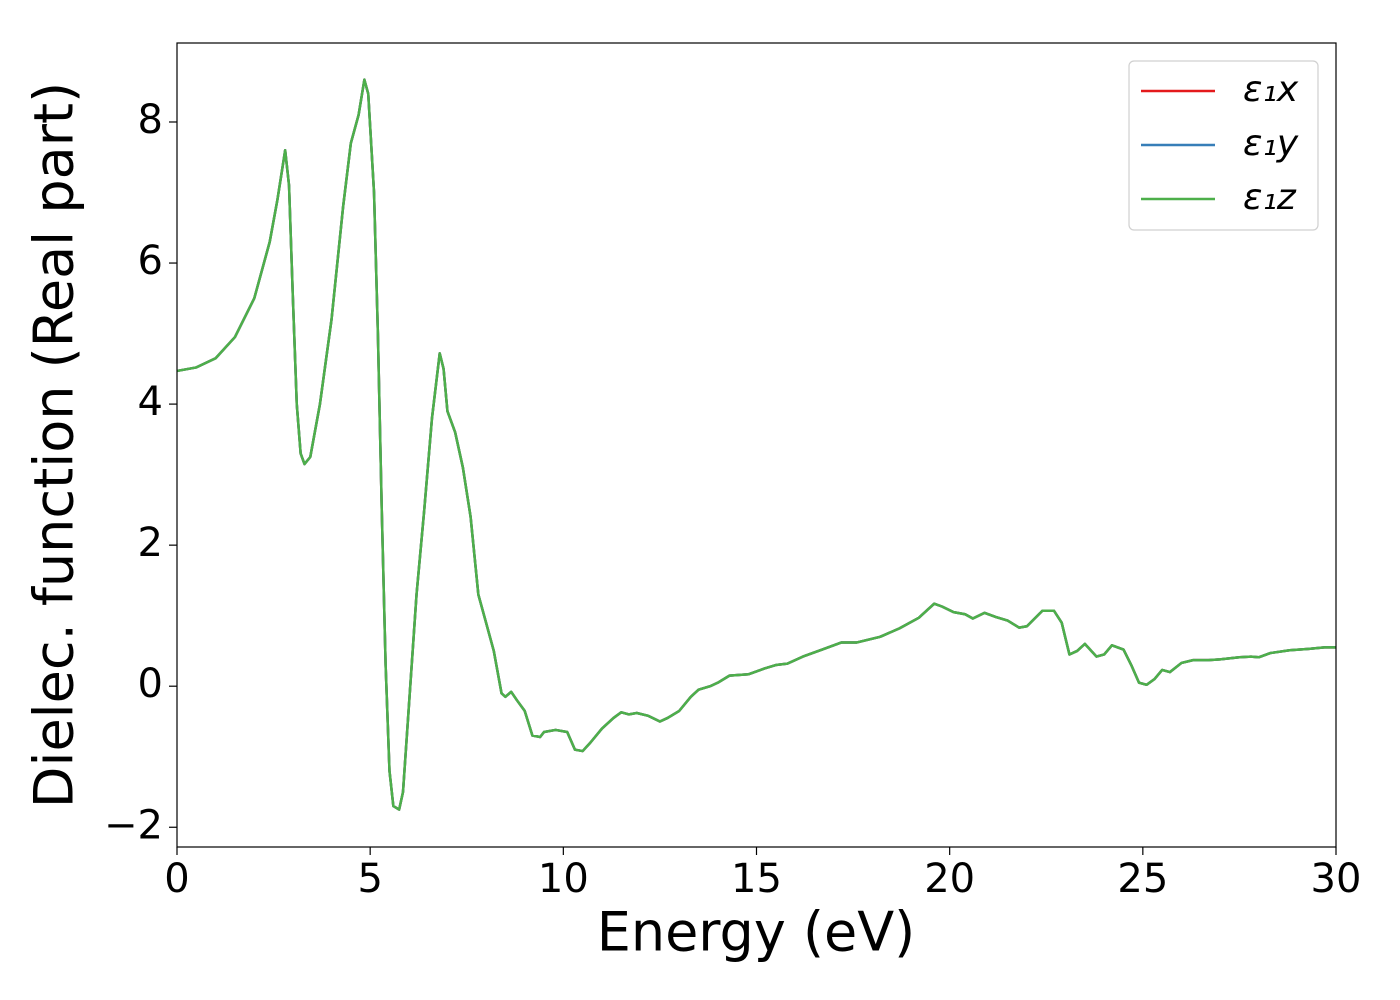 This screenshot has height=1000, width=1400. I want to click on legend-box, so click(1223, 145).